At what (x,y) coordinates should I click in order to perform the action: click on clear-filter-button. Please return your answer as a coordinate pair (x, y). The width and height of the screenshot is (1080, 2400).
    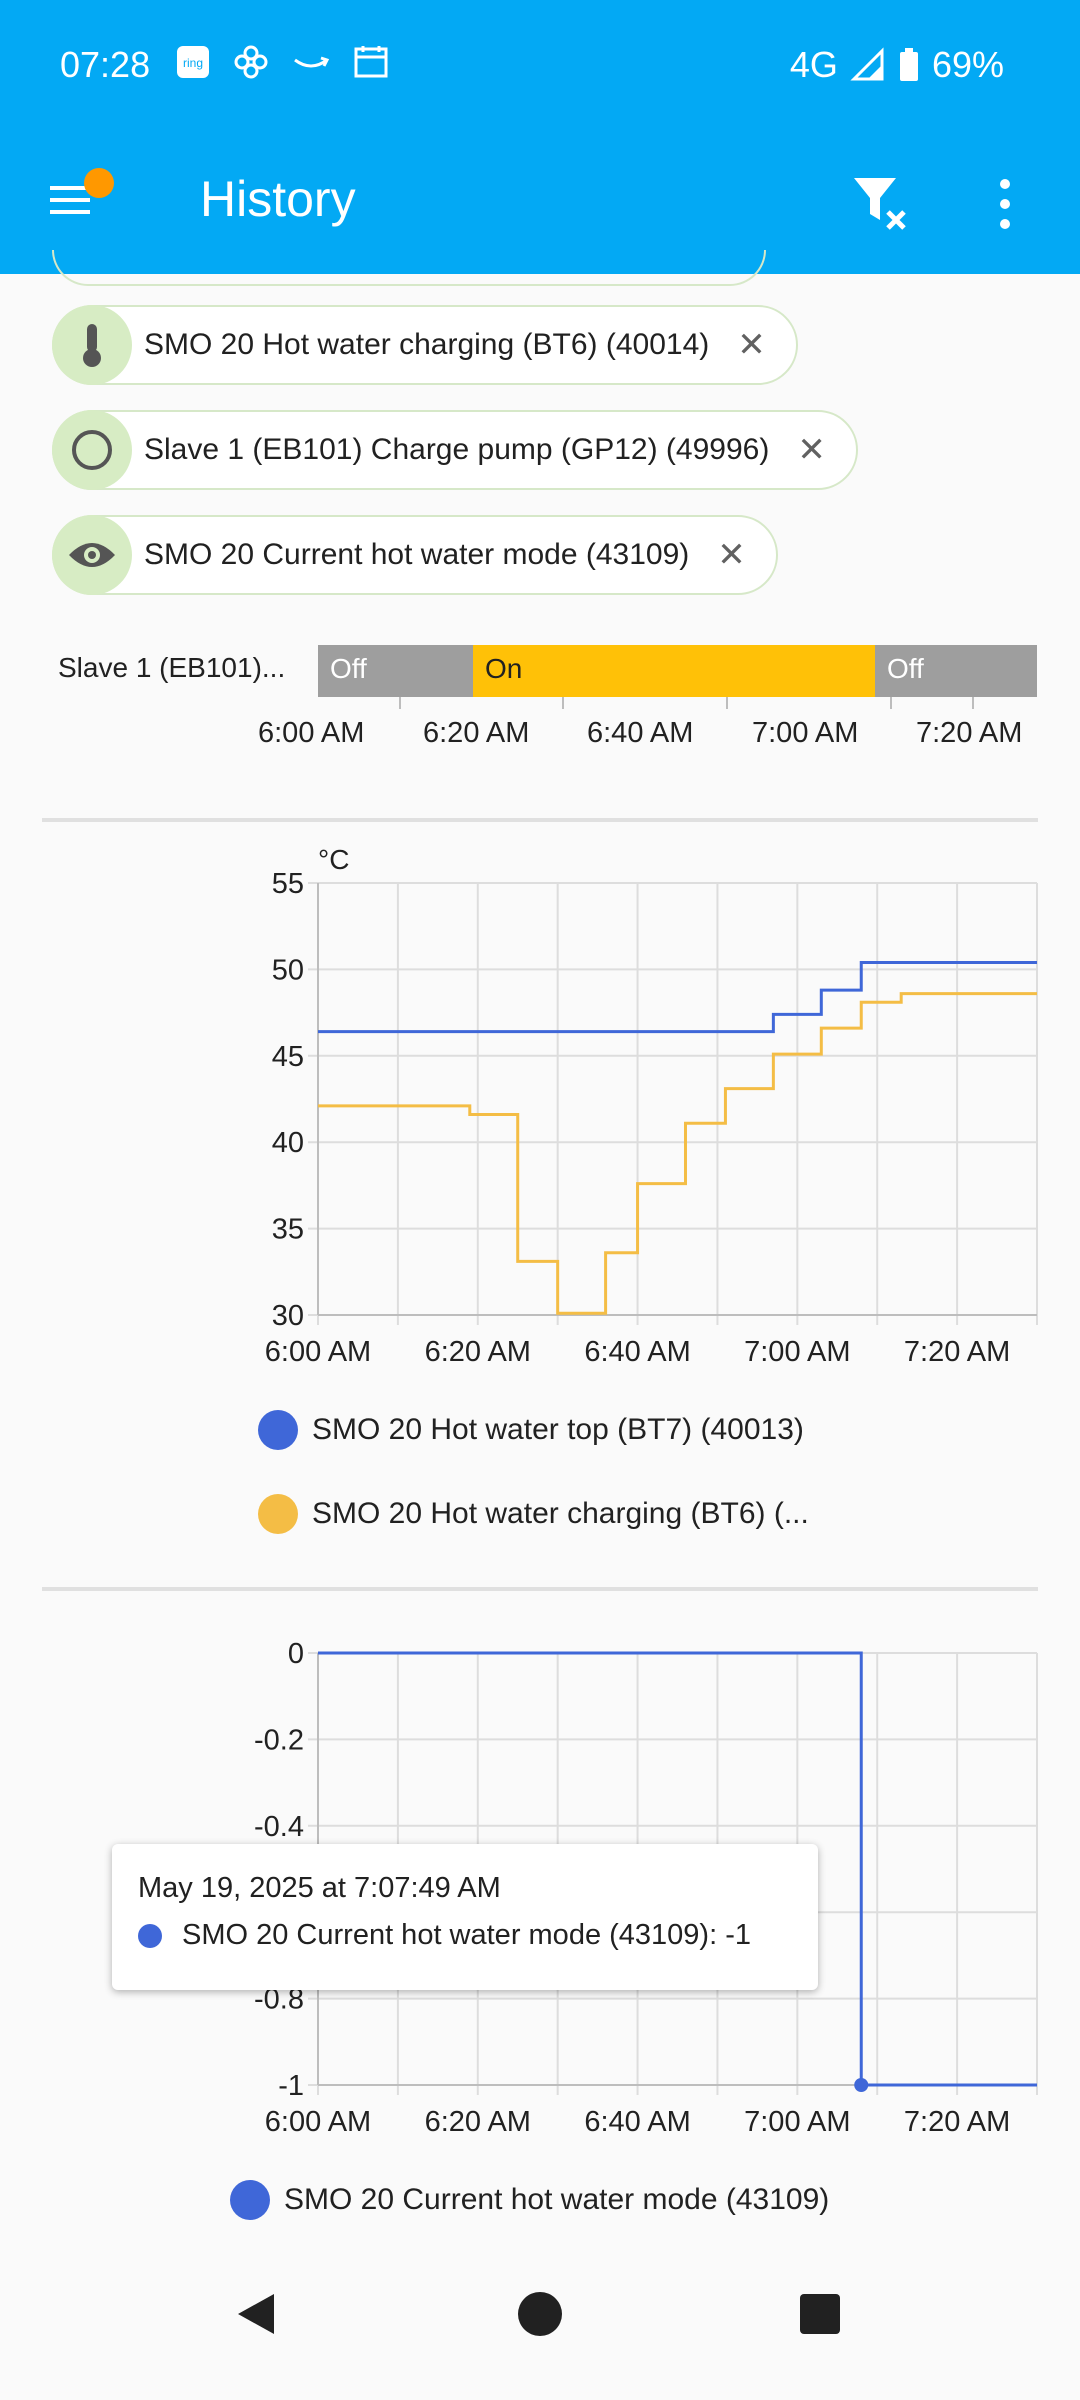
    Looking at the image, I should click on (882, 204).